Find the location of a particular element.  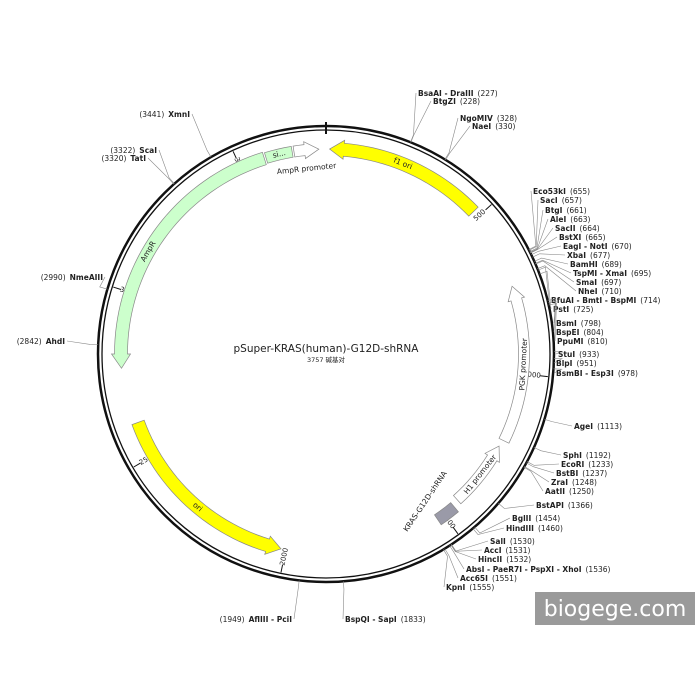

site-position: (3441) is located at coordinates (151, 114).